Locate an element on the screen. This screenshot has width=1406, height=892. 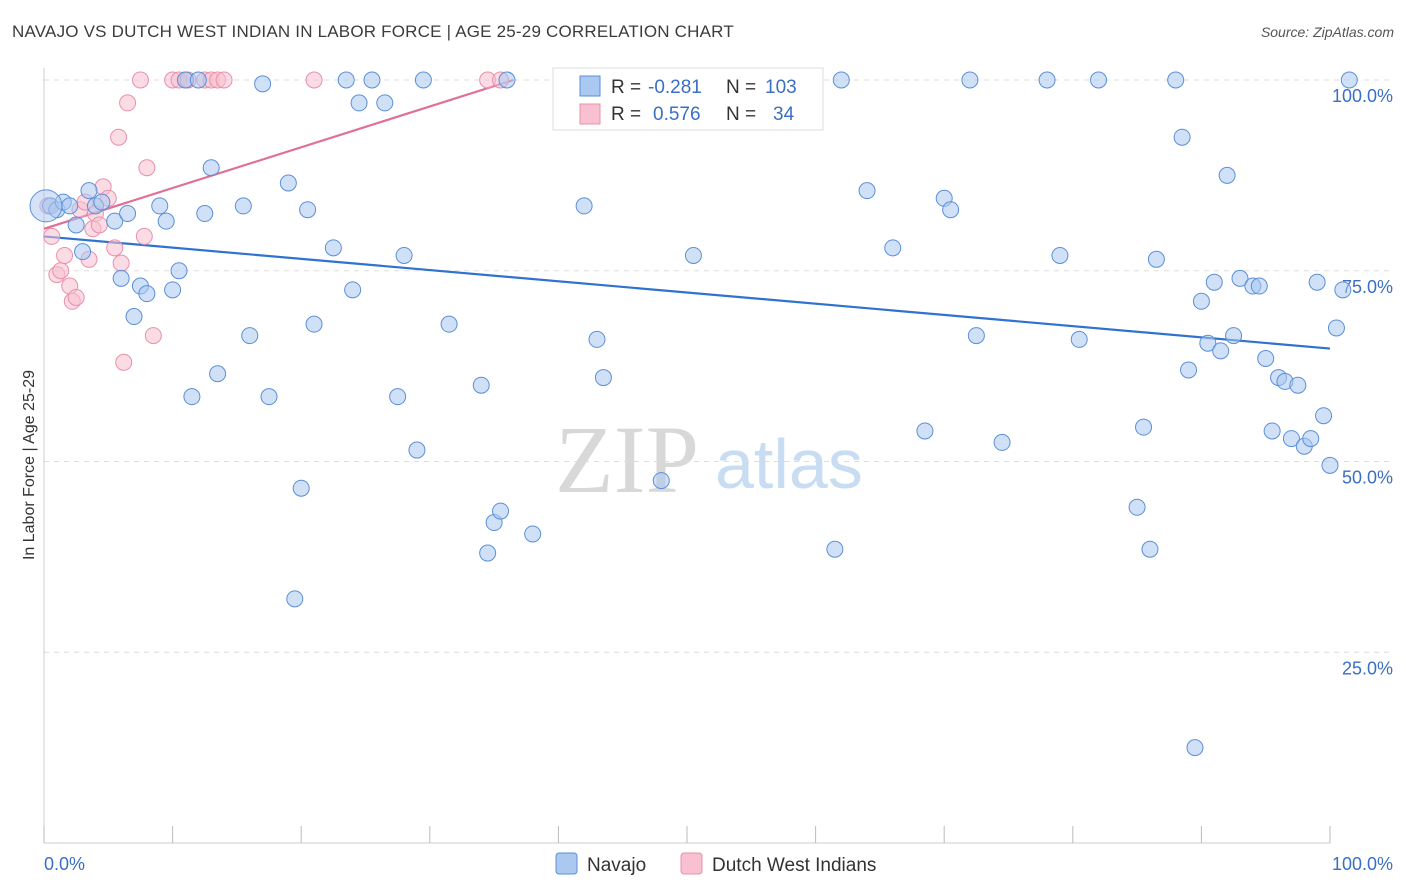
y-axis-title: In Labor Force | Age 25-29 is located at coordinates (29, 465).